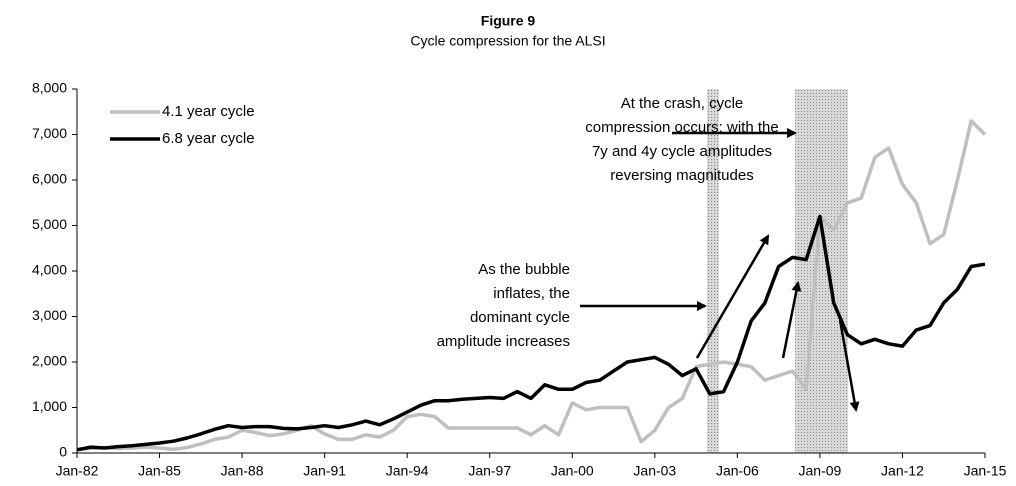 The image size is (1016, 486). Describe the element at coordinates (503, 341) in the screenshot. I see `annotation: amplitude increases` at that location.